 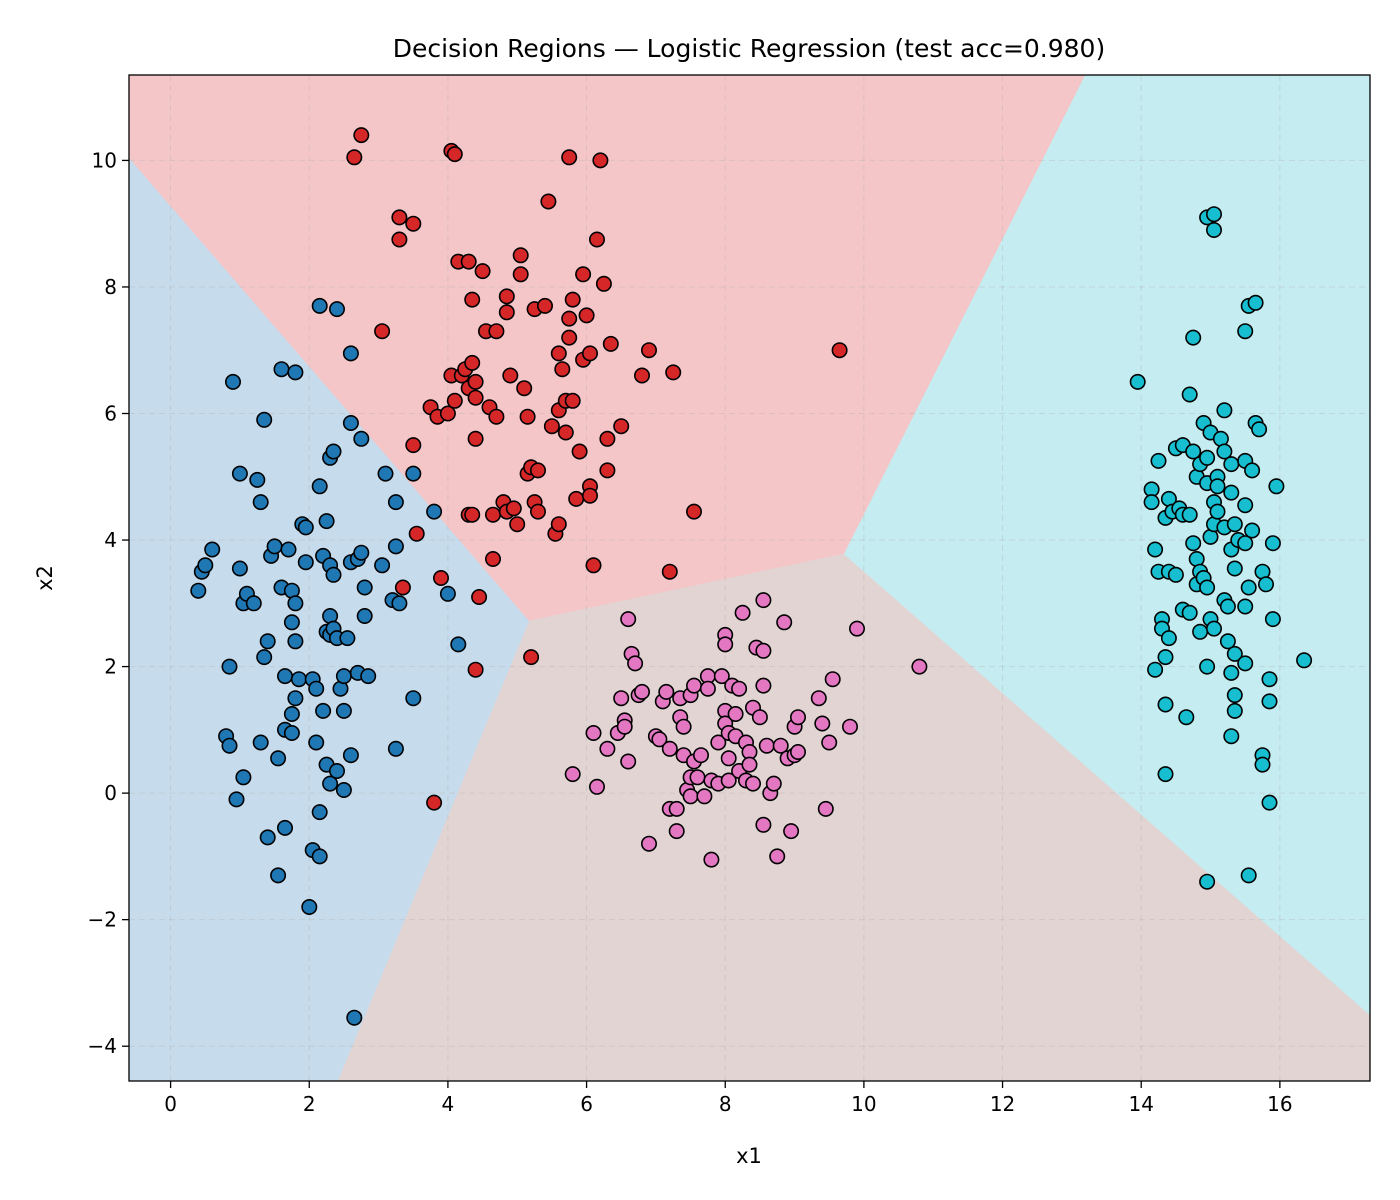 I want to click on y-tick-label: 2, so click(x=110, y=667).